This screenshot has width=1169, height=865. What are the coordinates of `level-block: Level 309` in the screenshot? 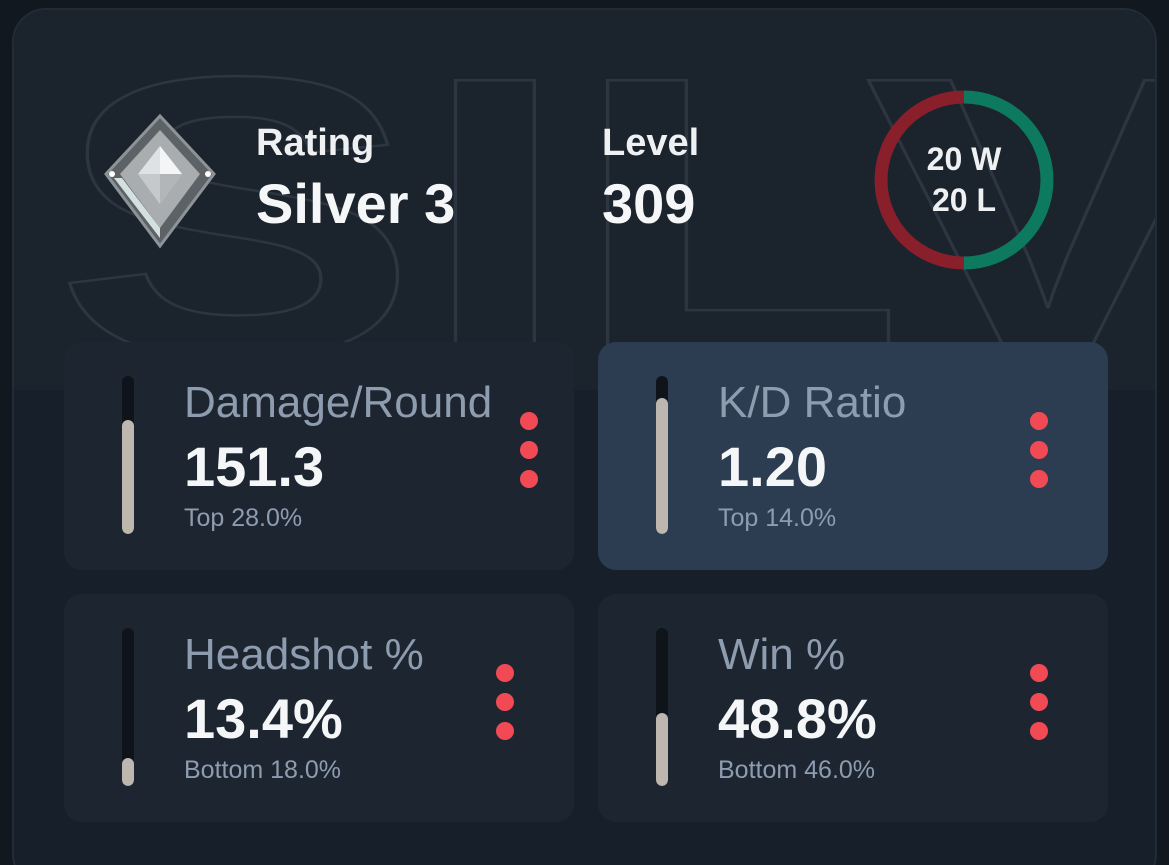 It's located at (650, 179).